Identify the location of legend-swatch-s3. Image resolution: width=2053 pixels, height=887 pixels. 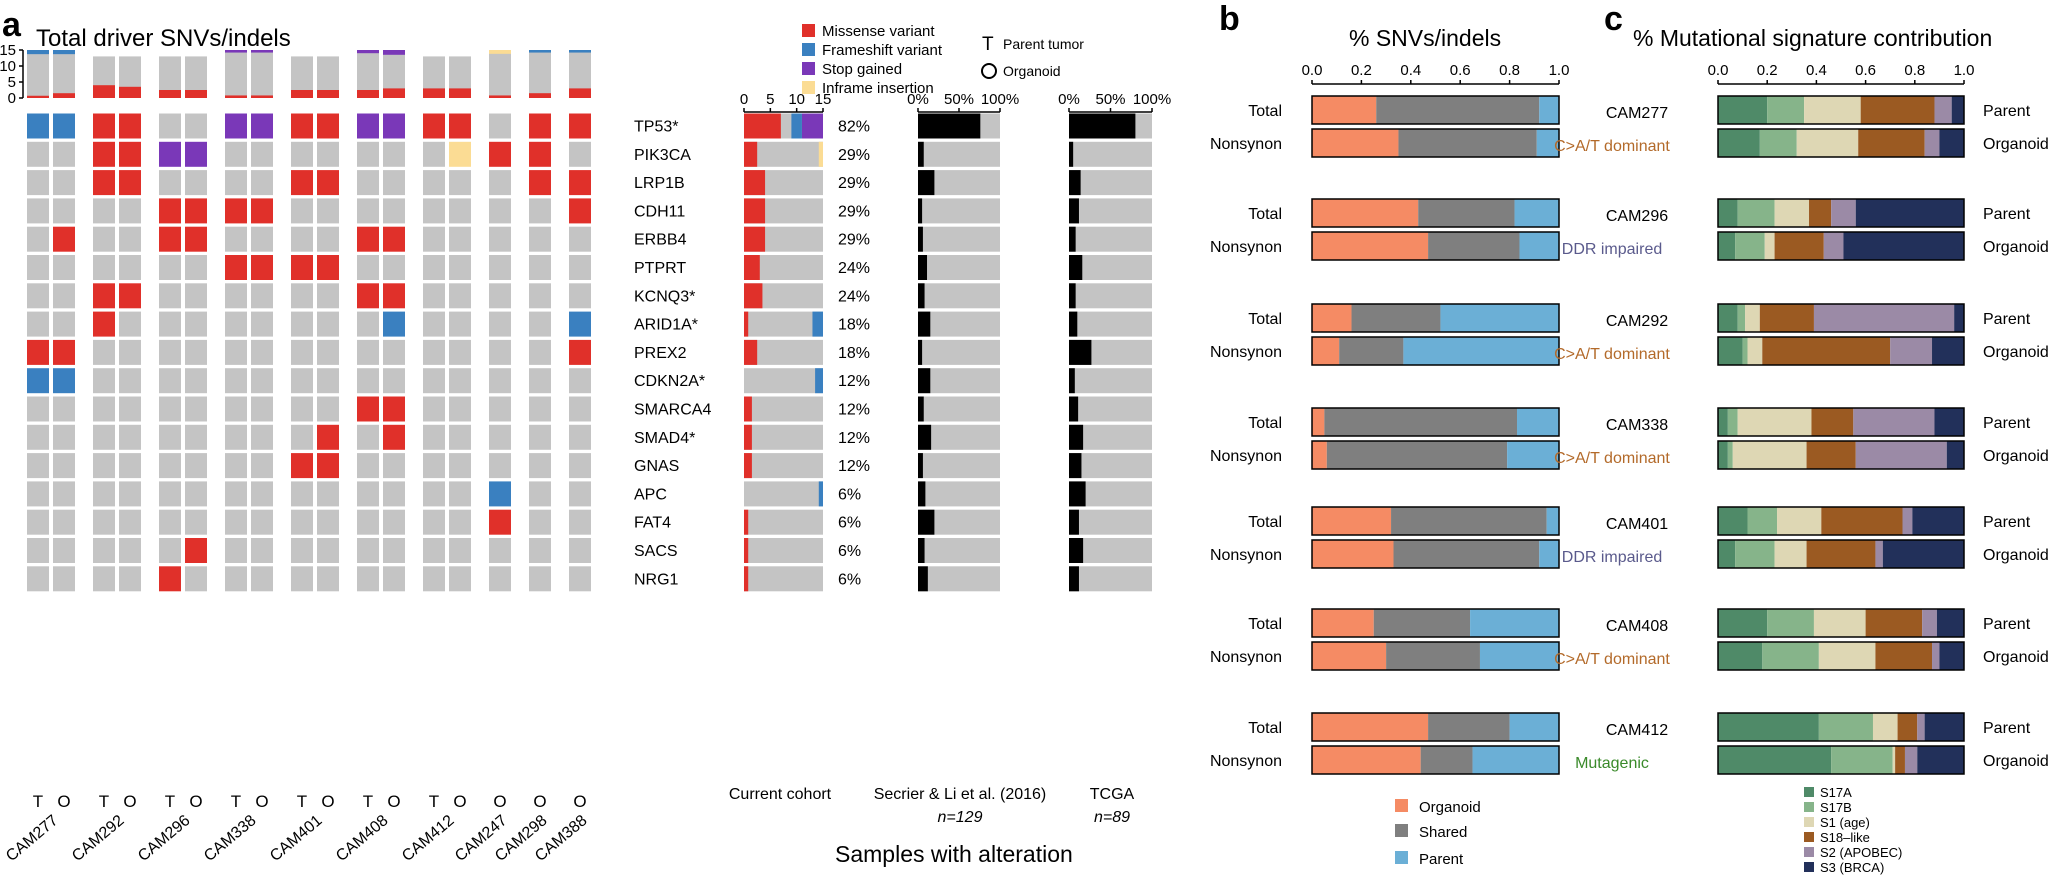
(1809, 867).